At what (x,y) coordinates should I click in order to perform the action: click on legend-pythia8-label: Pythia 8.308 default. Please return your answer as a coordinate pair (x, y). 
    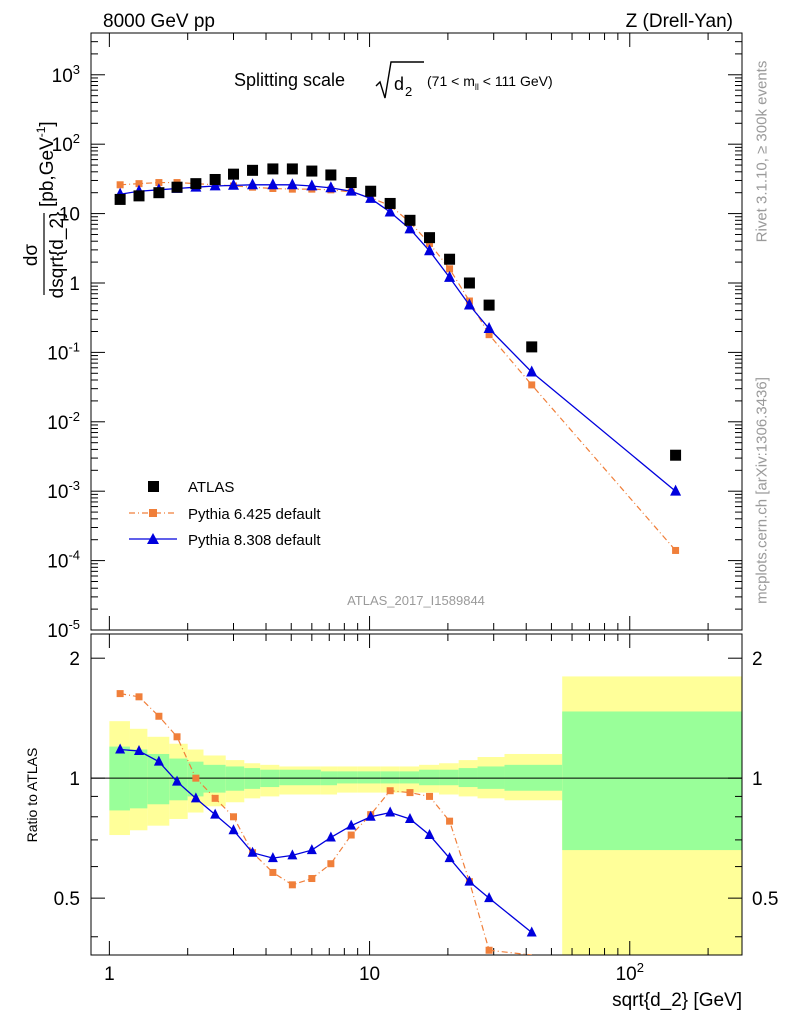
    Looking at the image, I should click on (254, 540).